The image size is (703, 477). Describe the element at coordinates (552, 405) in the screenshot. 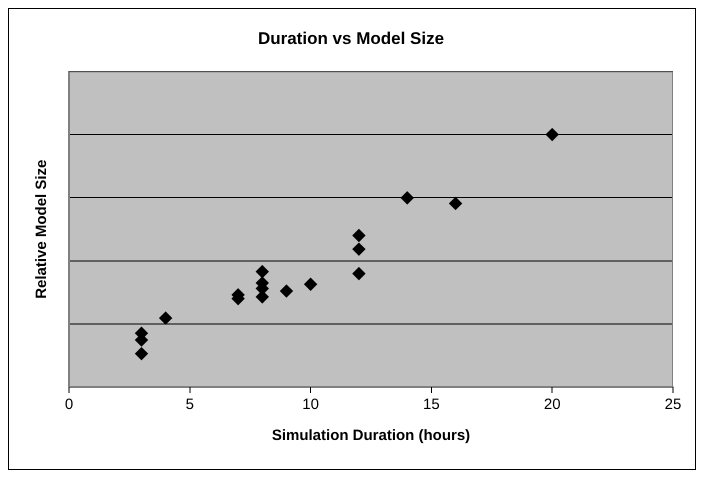

I see `x-tick-label: 20` at that location.